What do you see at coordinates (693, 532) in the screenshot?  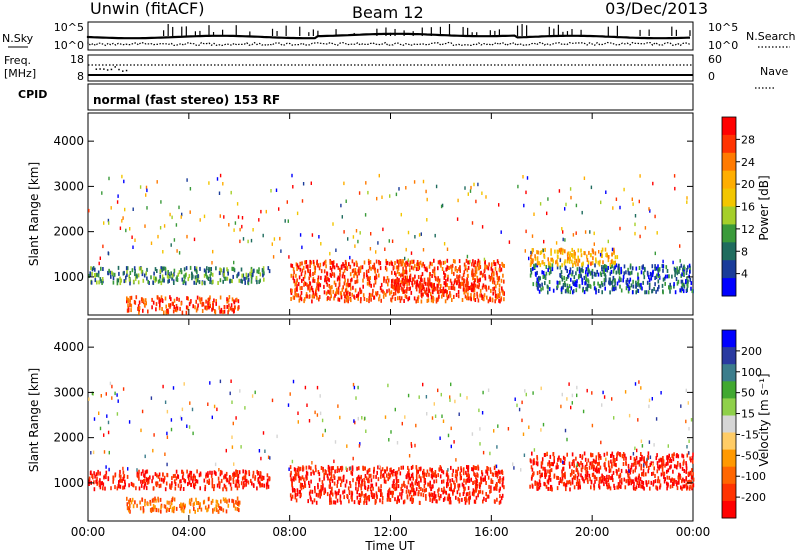 I see `x-tick-label: 00:00` at bounding box center [693, 532].